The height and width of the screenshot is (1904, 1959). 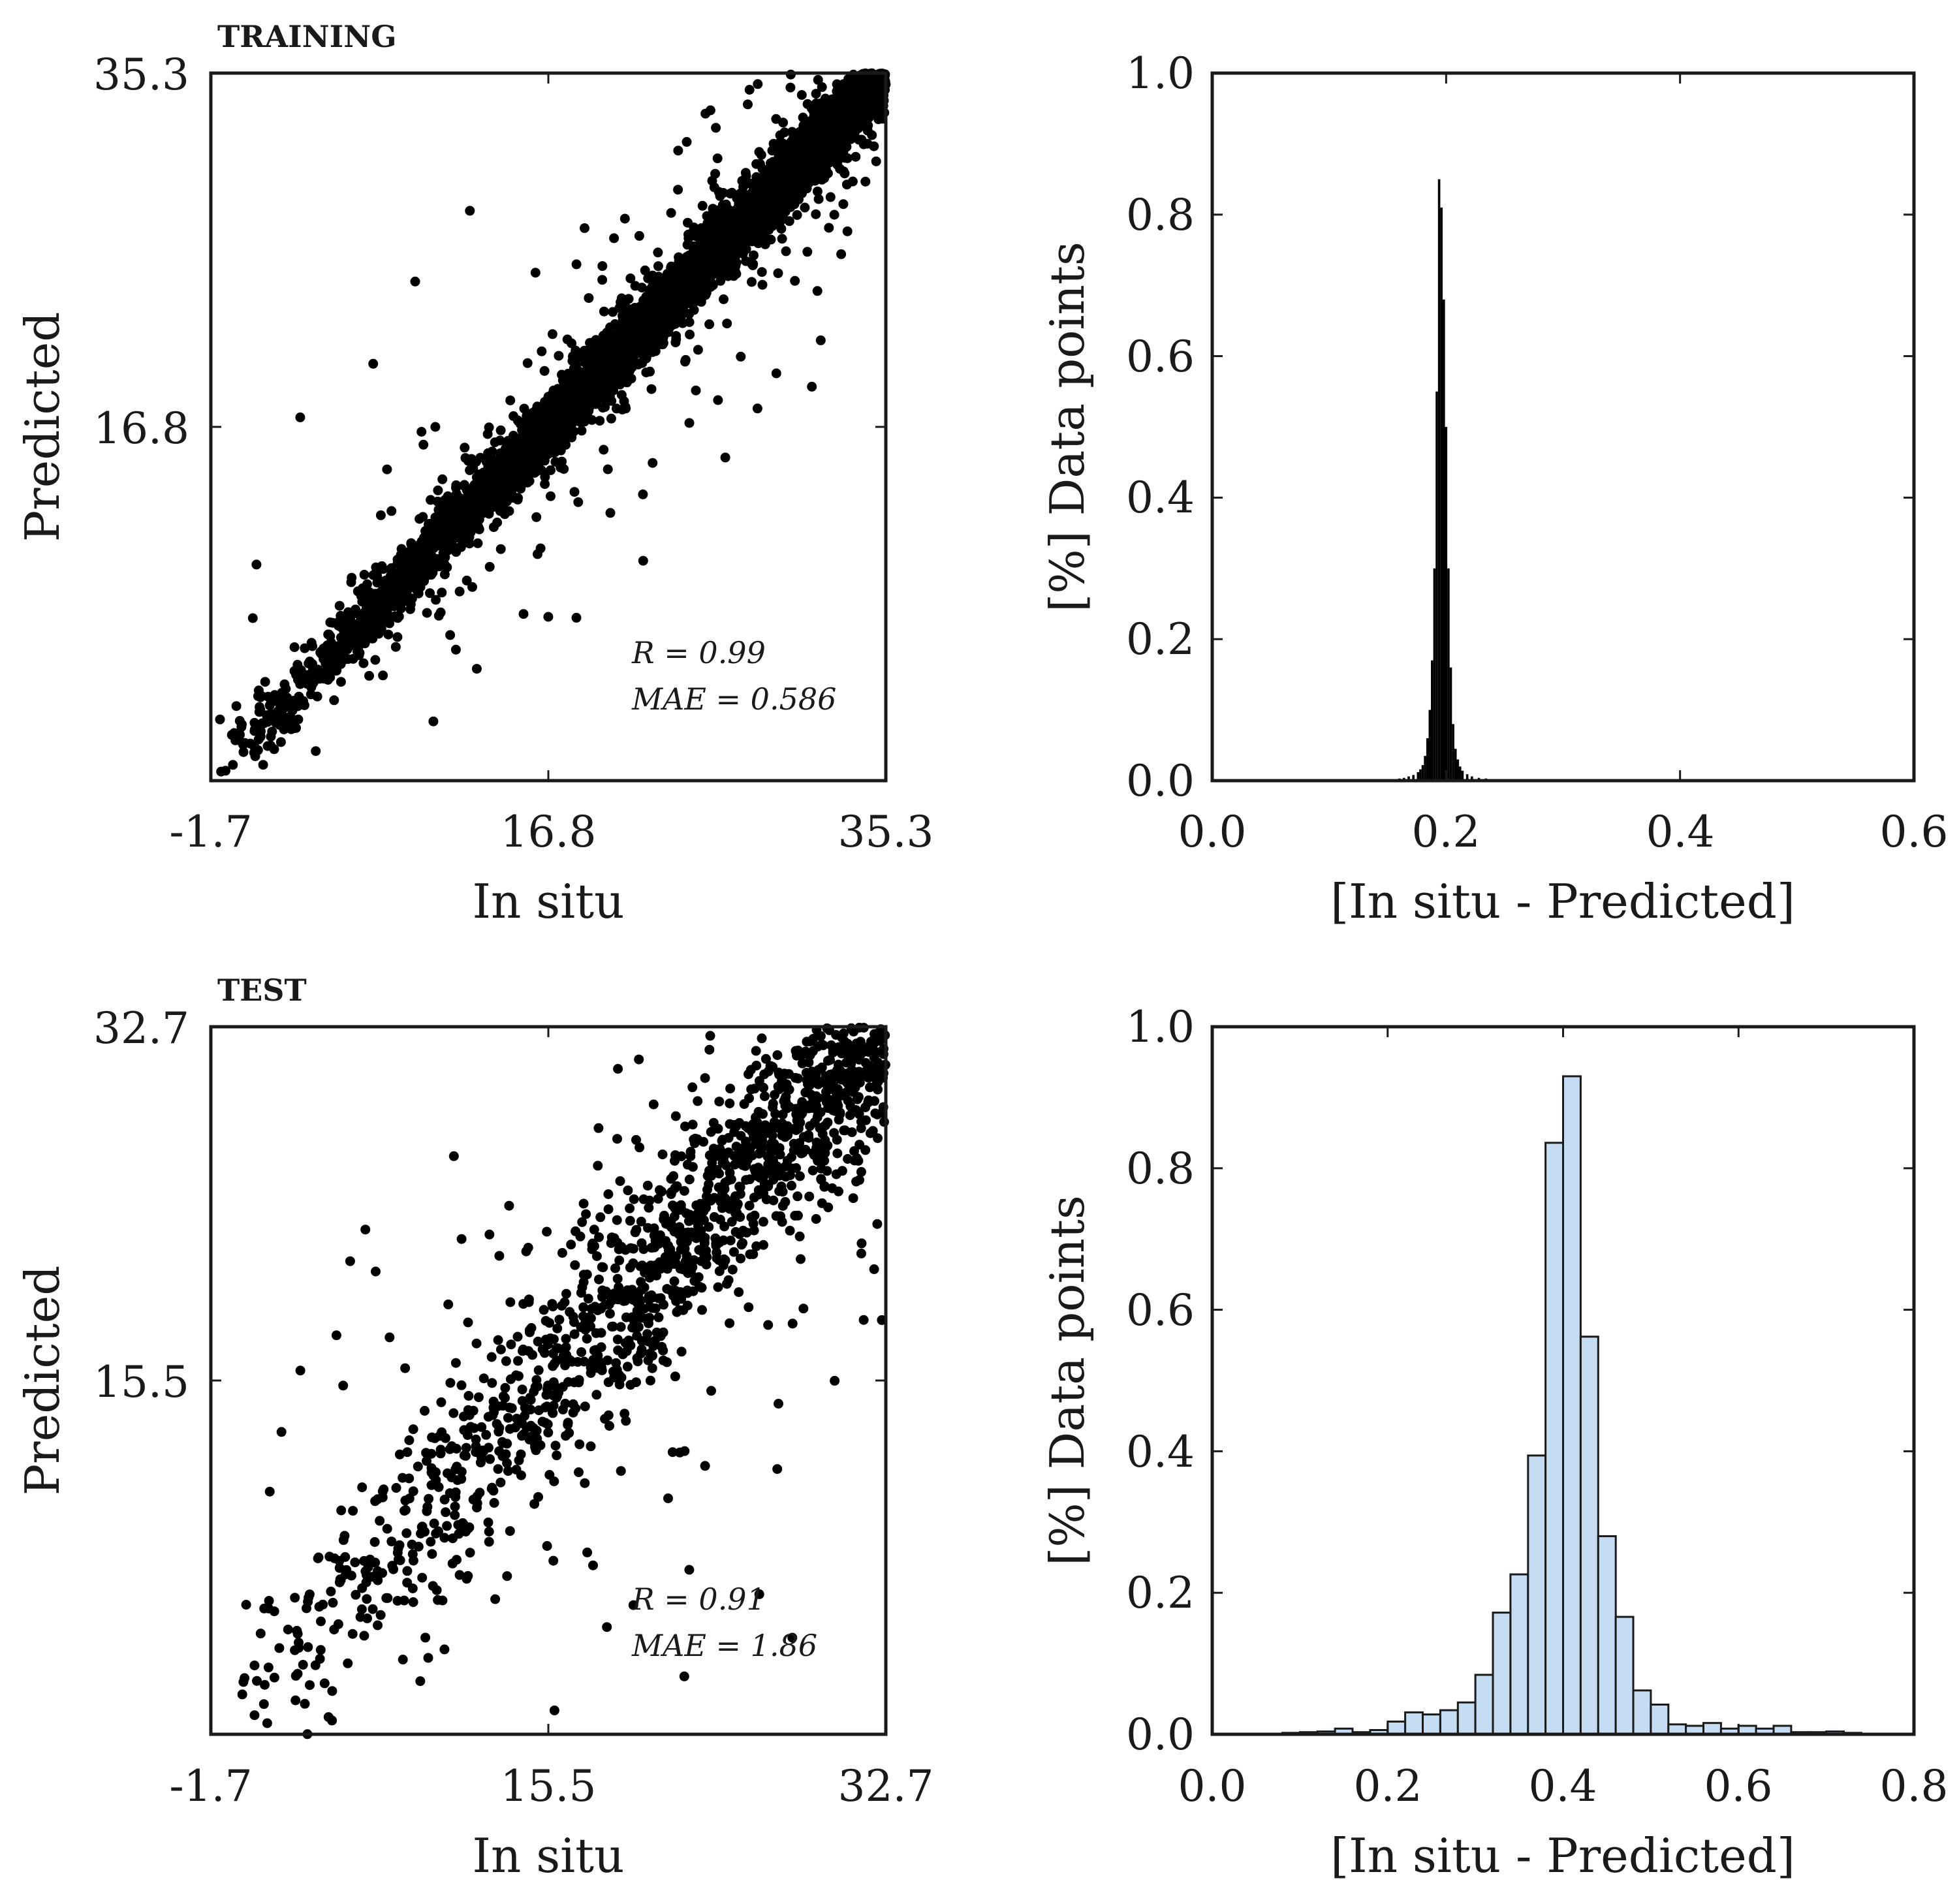 I want to click on training-r-stat: R = 0.99, so click(x=698, y=652).